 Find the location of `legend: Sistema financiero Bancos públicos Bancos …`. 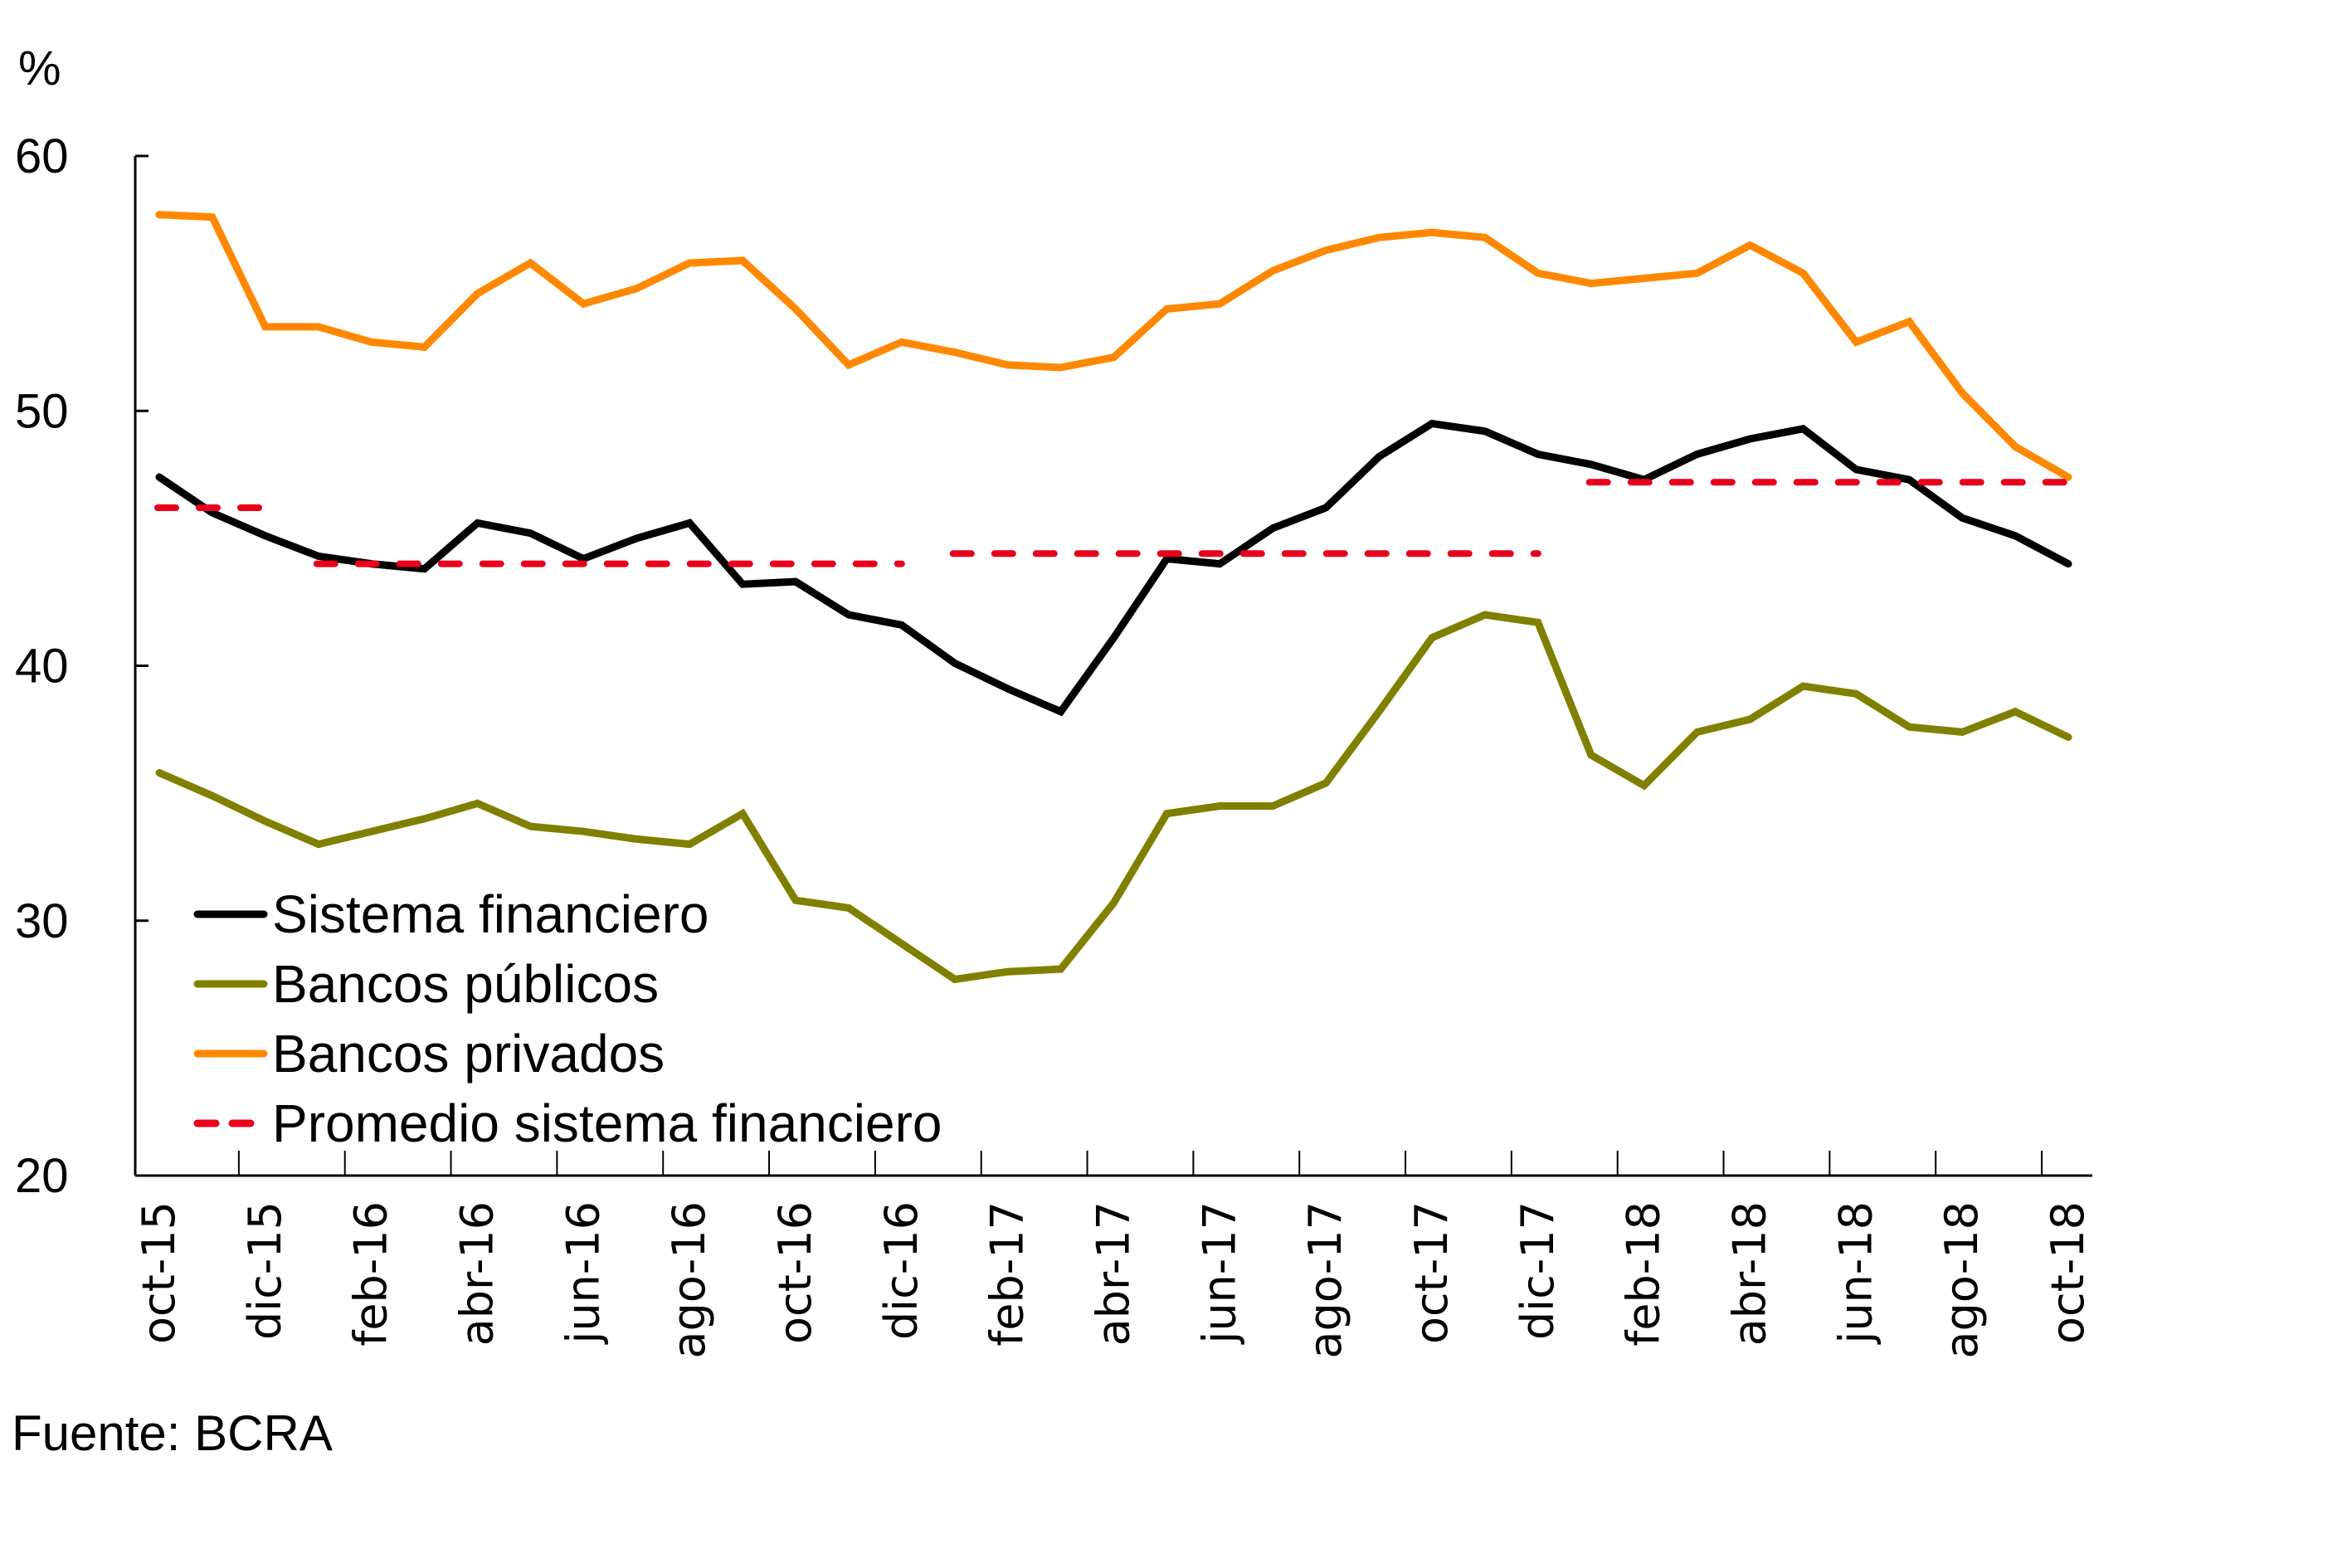

legend: Sistema financiero Bancos públicos Bancos … is located at coordinates (567, 1018).